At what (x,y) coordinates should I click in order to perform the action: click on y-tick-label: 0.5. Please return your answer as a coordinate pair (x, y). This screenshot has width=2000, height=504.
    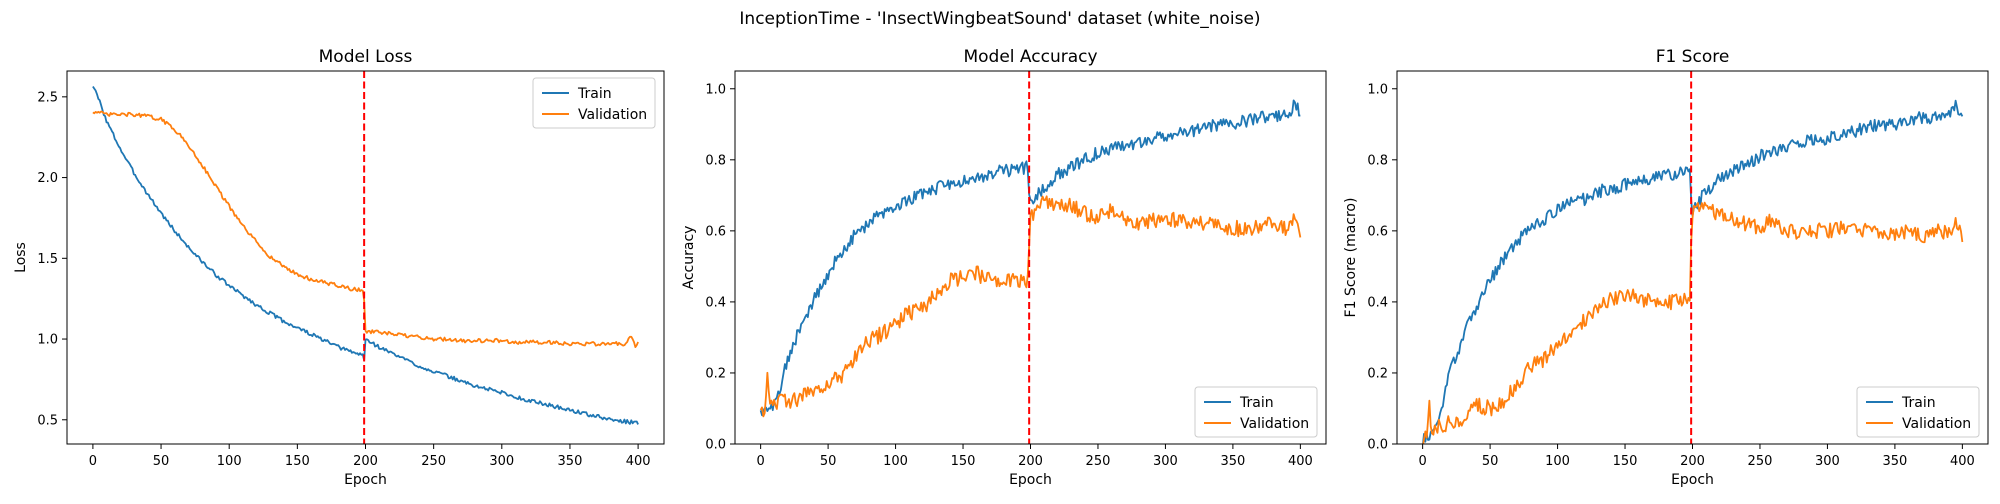
    Looking at the image, I should click on (47, 420).